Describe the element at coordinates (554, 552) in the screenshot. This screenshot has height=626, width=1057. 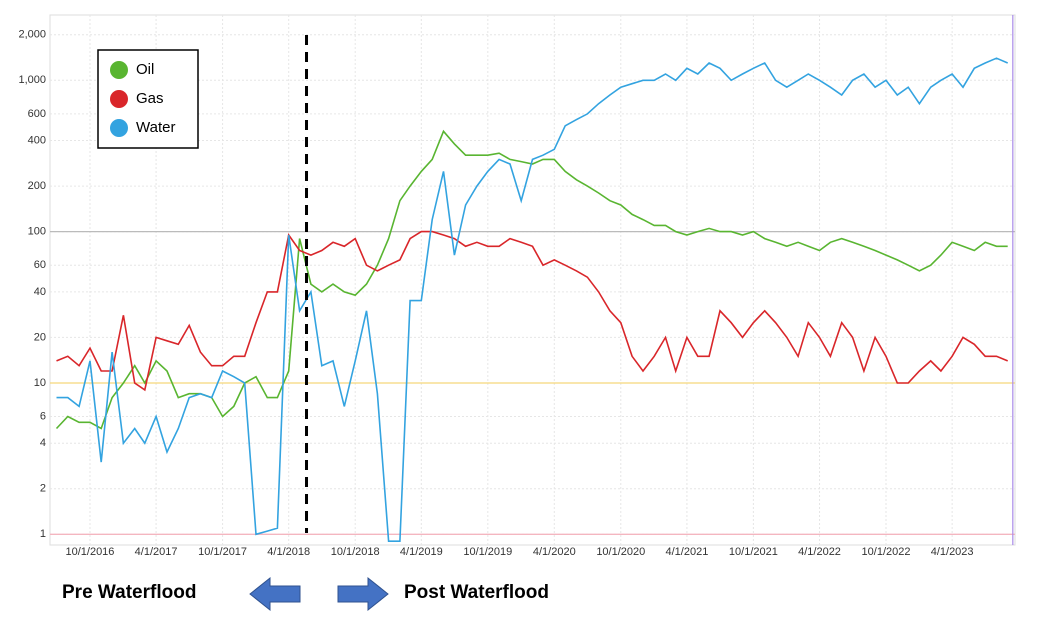
I see `x-tick-label: 4/1/2020` at that location.